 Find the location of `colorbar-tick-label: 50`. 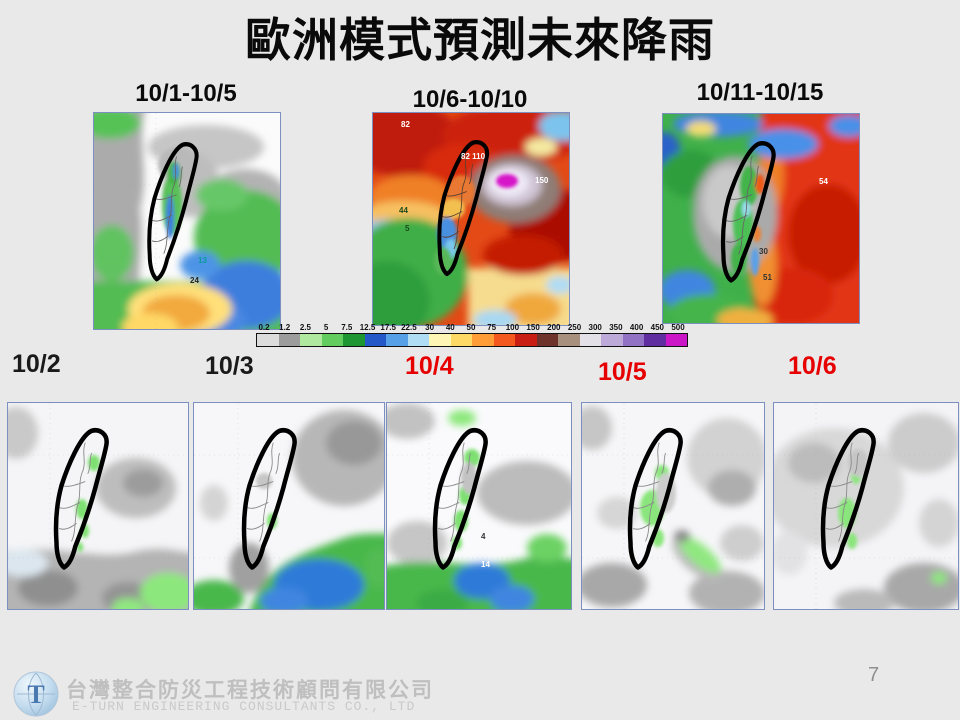

colorbar-tick-label: 50 is located at coordinates (471, 327).